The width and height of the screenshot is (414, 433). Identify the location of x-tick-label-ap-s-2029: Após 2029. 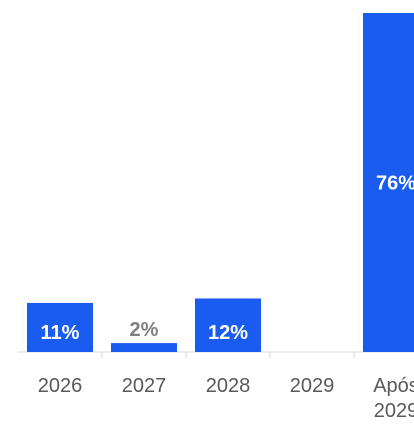
(393, 398).